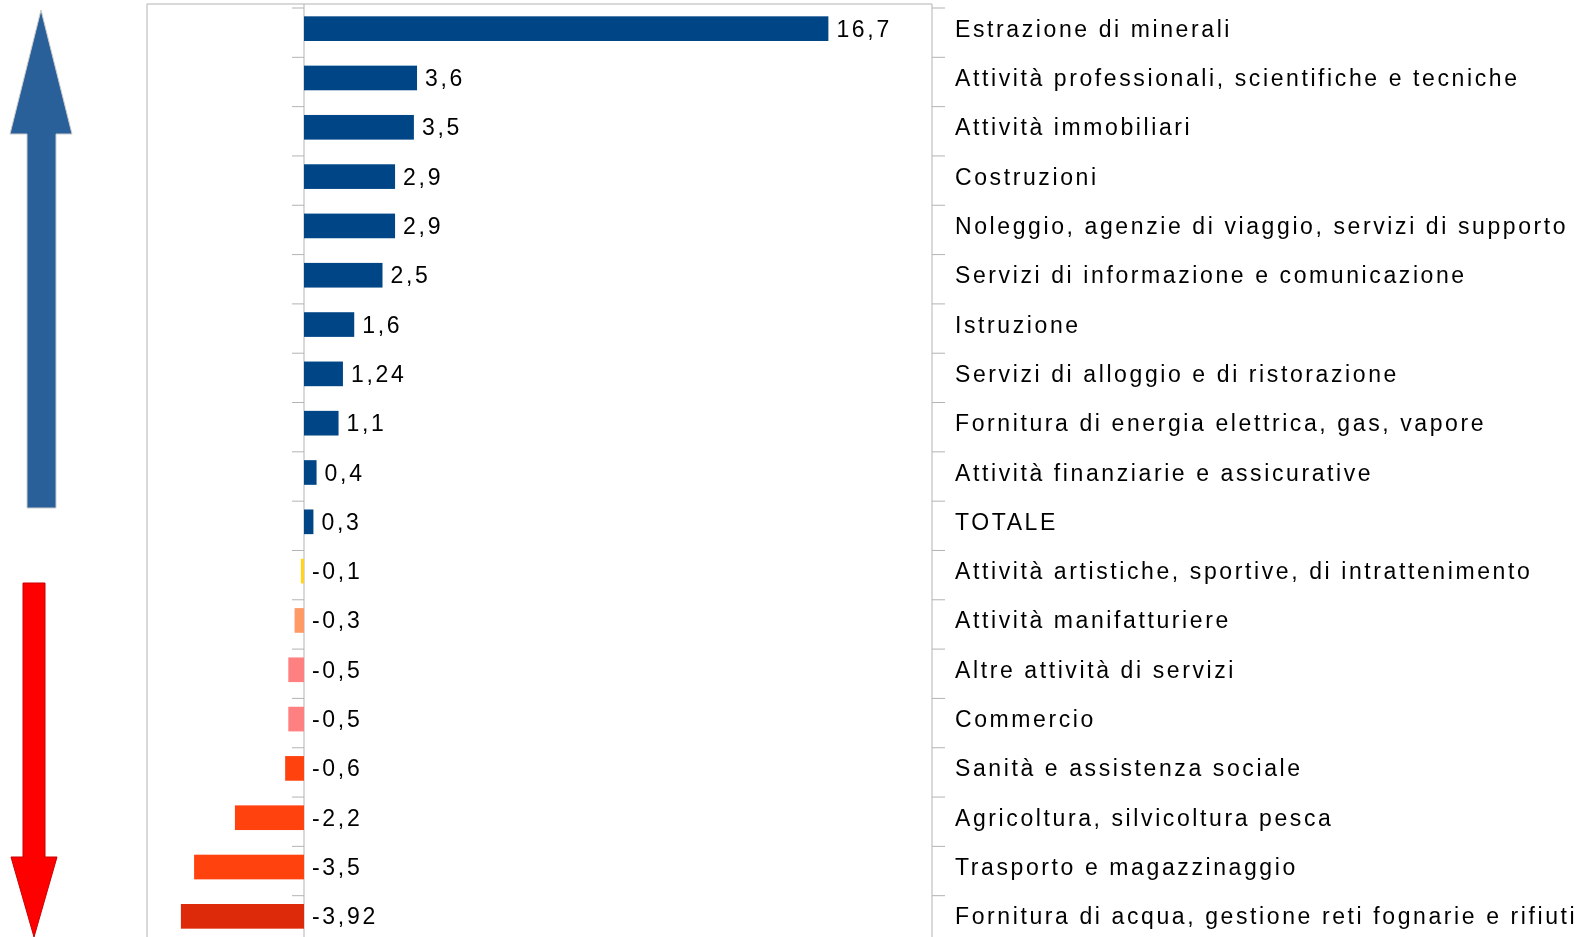 The width and height of the screenshot is (1585, 937). What do you see at coordinates (1221, 423) in the screenshot?
I see `y-tick-label: Fornitura di energia elettrica, gas, vapore` at bounding box center [1221, 423].